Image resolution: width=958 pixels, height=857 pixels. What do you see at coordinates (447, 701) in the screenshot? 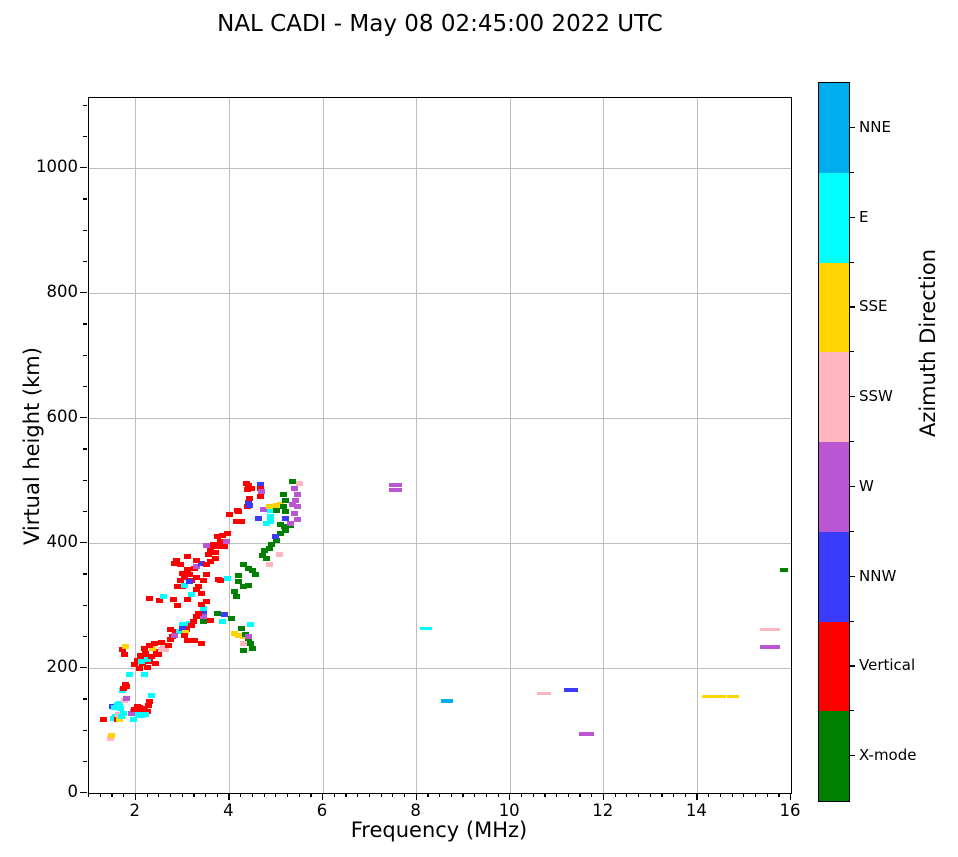
I see `data-point-NNE` at bounding box center [447, 701].